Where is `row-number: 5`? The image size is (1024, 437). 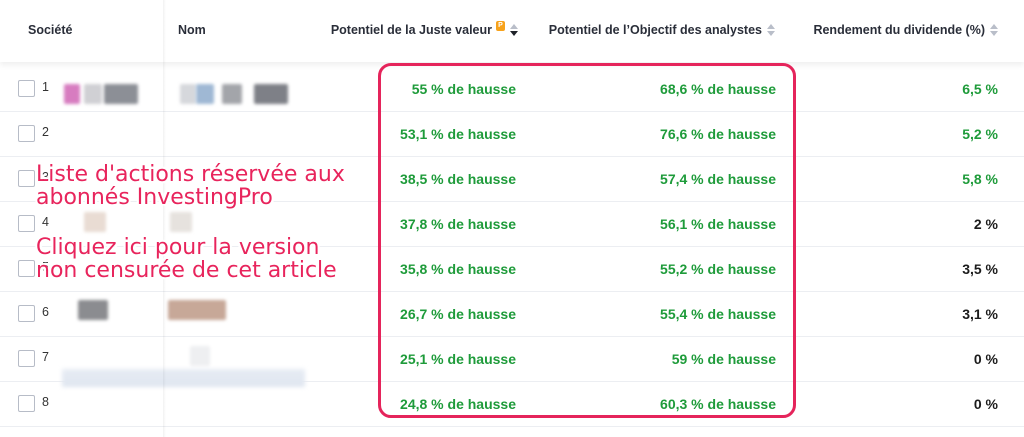
row-number: 5 is located at coordinates (45, 267).